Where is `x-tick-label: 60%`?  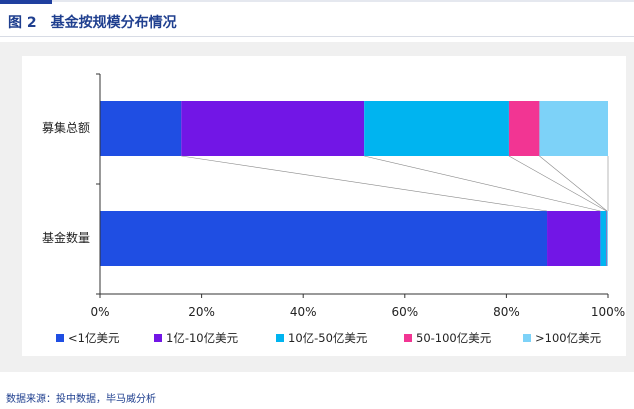
x-tick-label: 60% is located at coordinates (404, 312).